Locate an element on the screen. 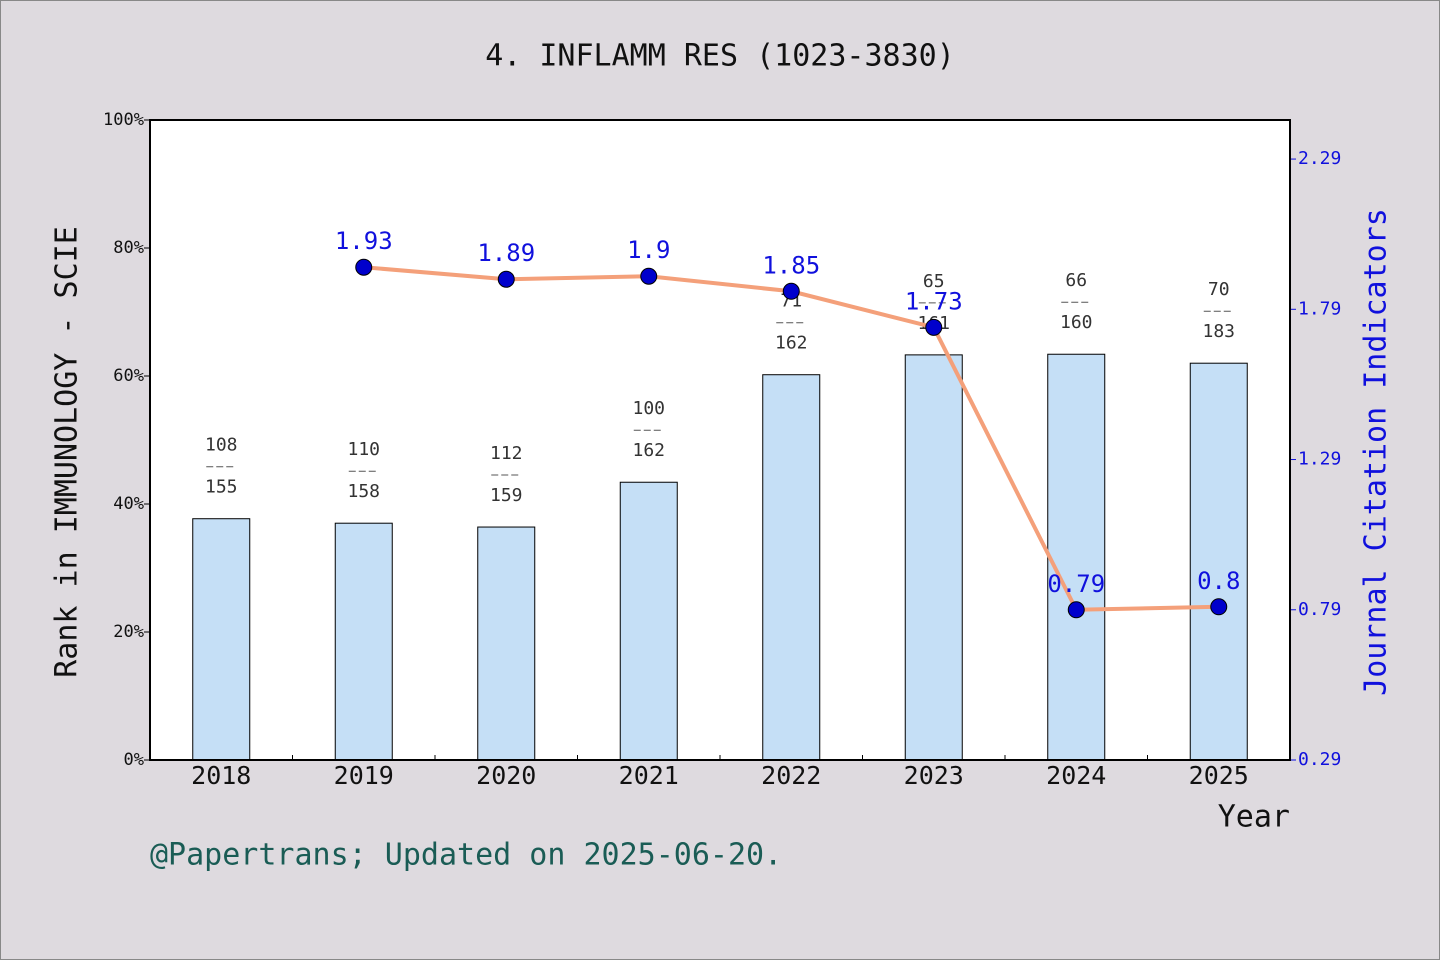 The width and height of the screenshot is (1440, 960). y-tick-label: 0% is located at coordinates (134, 760).